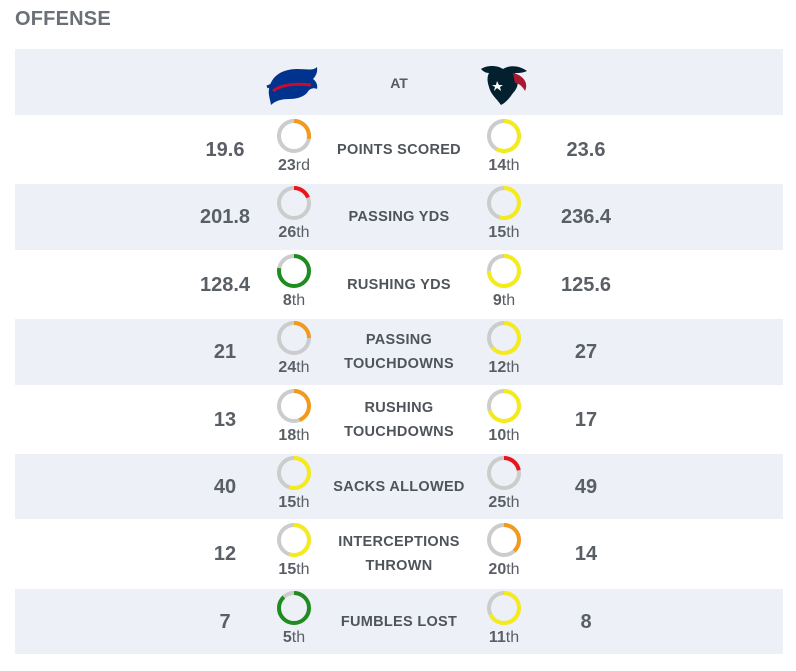 This screenshot has width=796, height=671. What do you see at coordinates (294, 84) in the screenshot?
I see `buffalo-icon` at bounding box center [294, 84].